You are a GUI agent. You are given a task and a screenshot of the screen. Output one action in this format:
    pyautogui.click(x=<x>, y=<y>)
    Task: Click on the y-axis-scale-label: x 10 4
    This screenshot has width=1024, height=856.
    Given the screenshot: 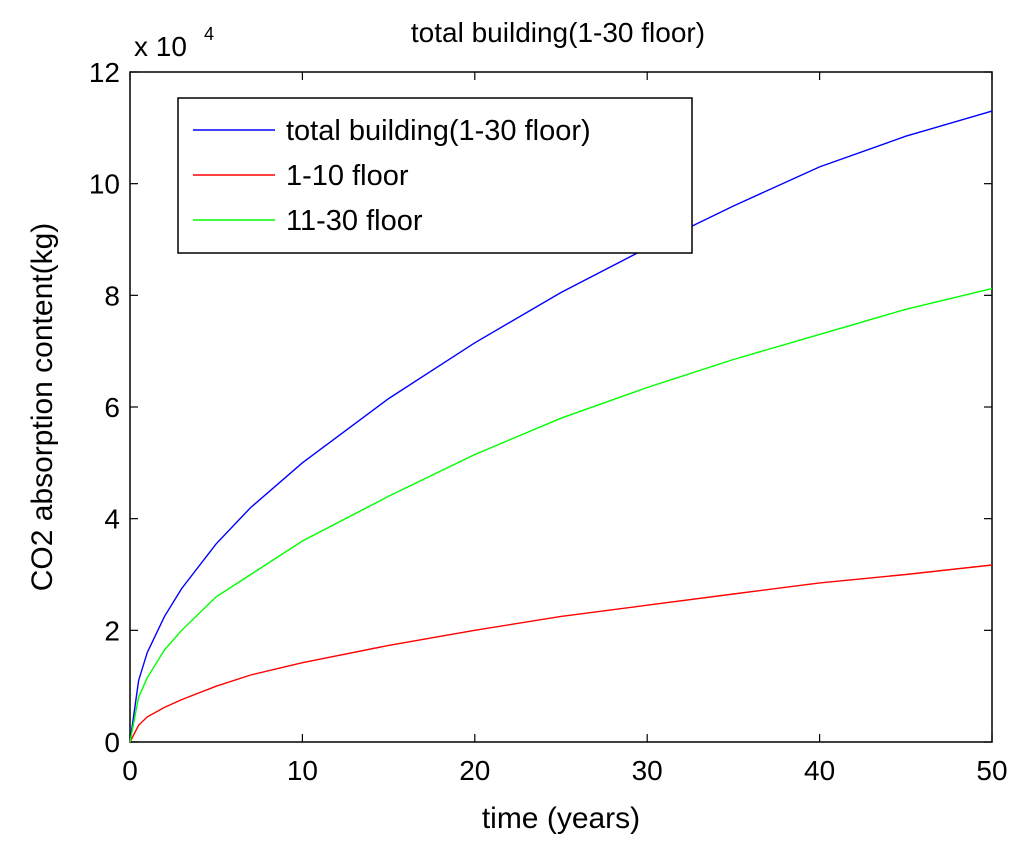 What is the action you would take?
    pyautogui.click(x=174, y=43)
    